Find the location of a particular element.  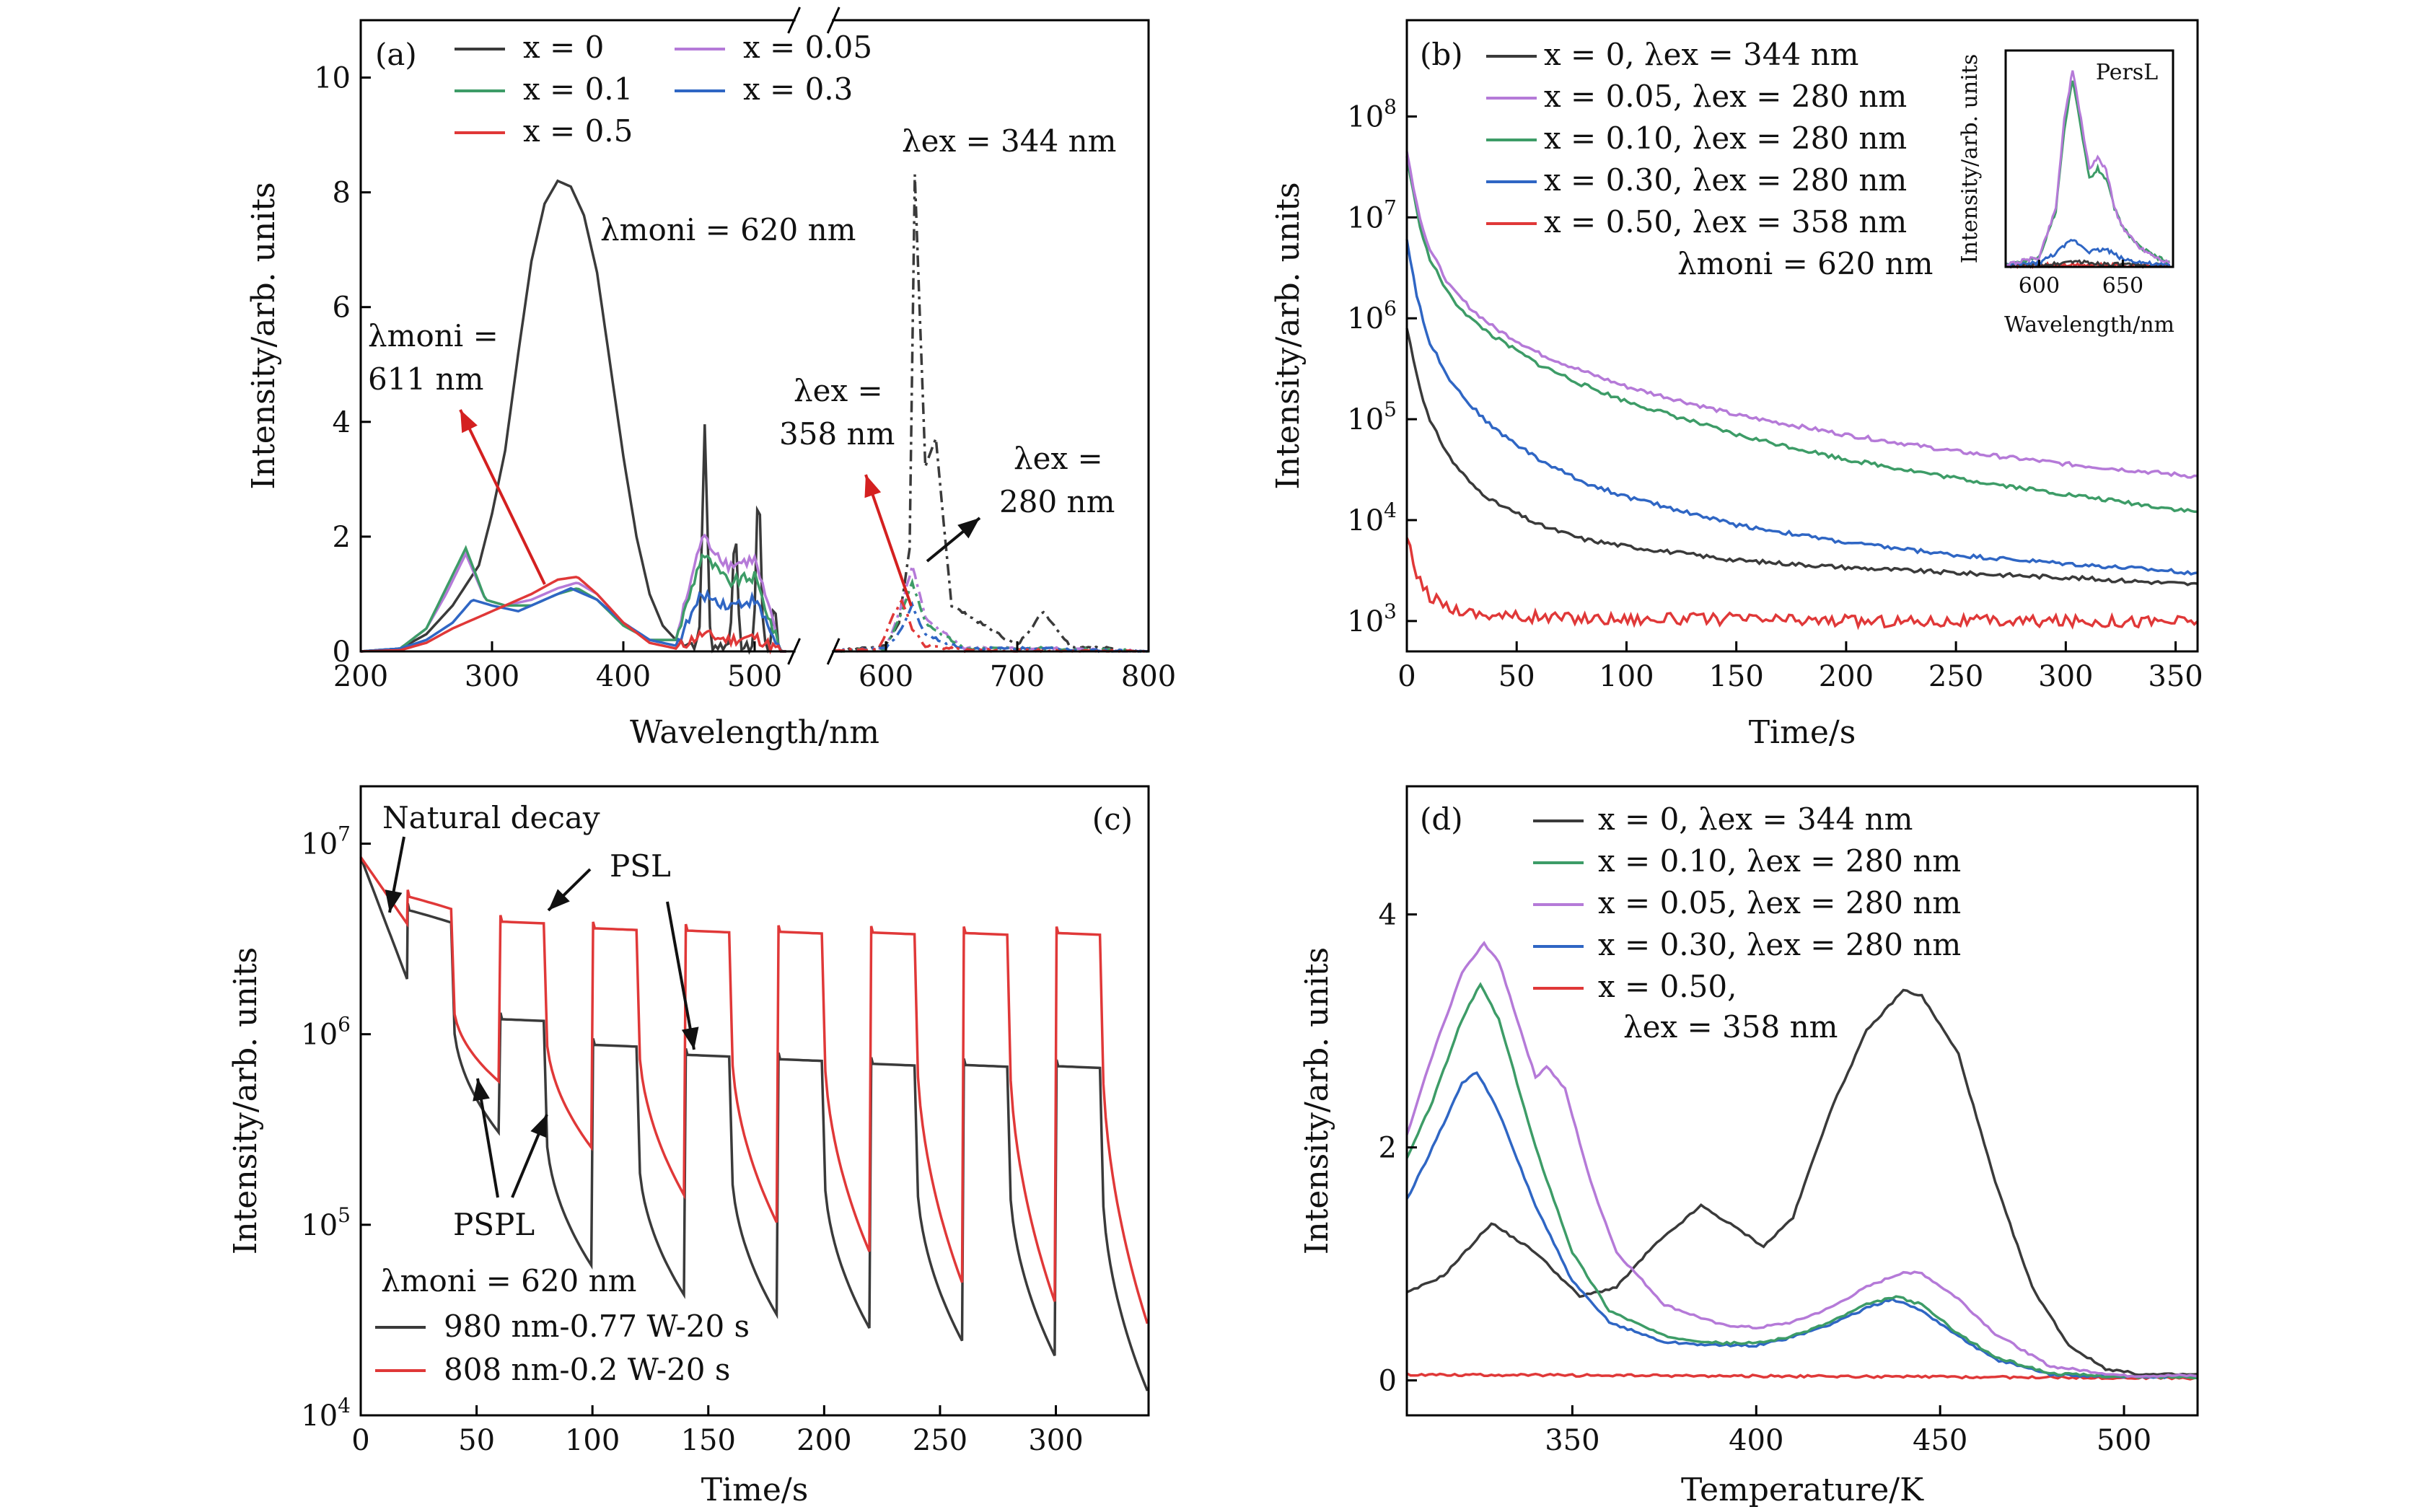

legend-entry: x = 0.10, λex = 280 nm is located at coordinates (1779, 861).